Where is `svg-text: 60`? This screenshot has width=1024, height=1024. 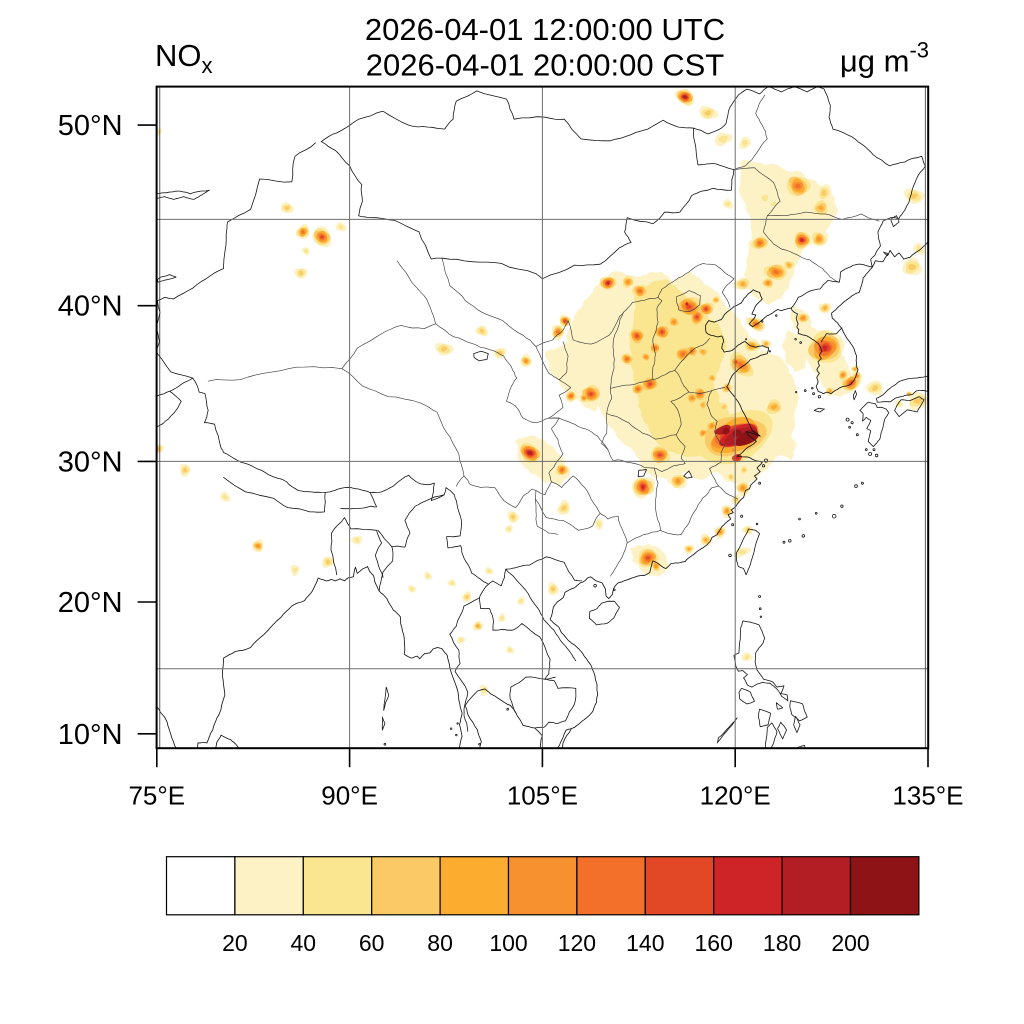 svg-text: 60 is located at coordinates (372, 943).